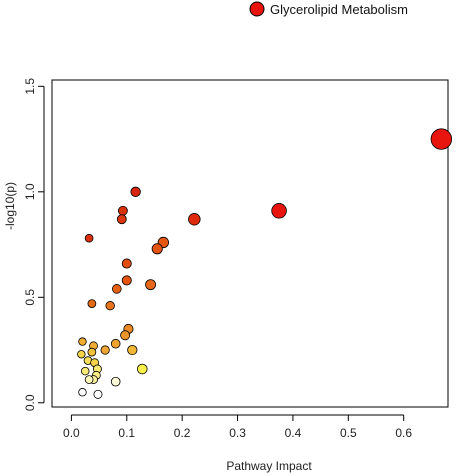  I want to click on x-tick-label: 0.0, so click(71, 433).